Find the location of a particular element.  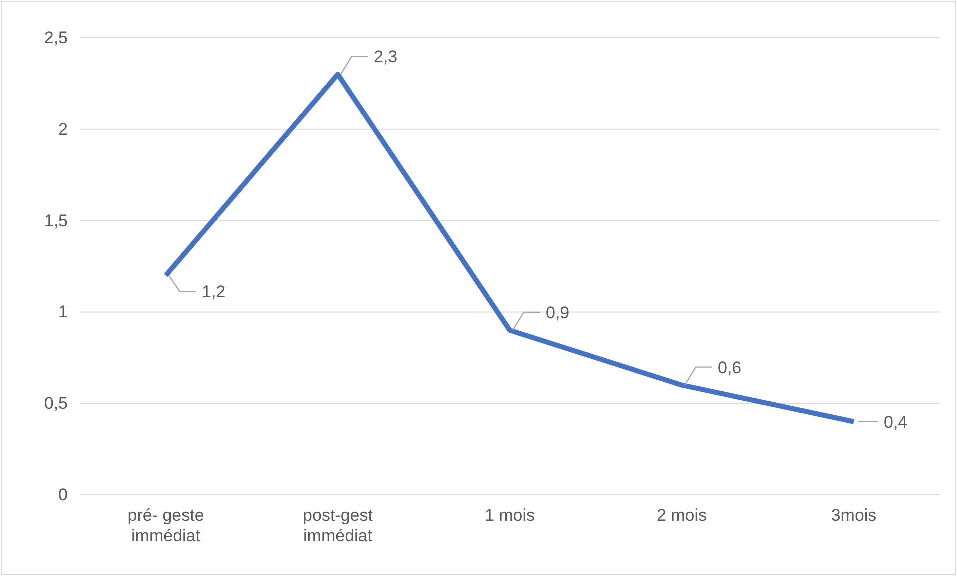

x-tick-label: 3mois is located at coordinates (854, 516).